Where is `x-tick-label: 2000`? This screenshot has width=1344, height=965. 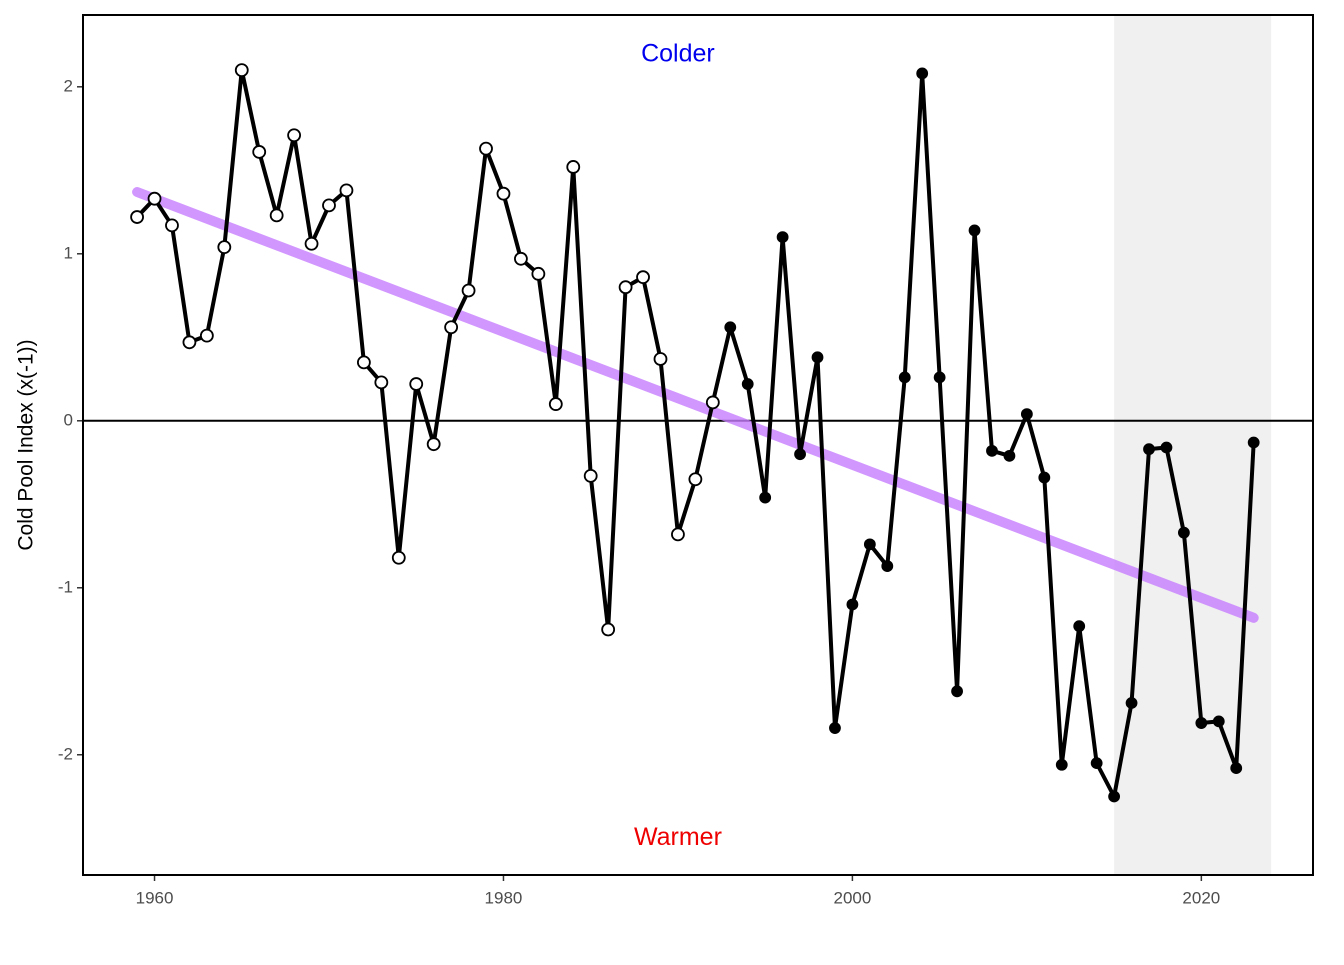 x-tick-label: 2000 is located at coordinates (852, 897).